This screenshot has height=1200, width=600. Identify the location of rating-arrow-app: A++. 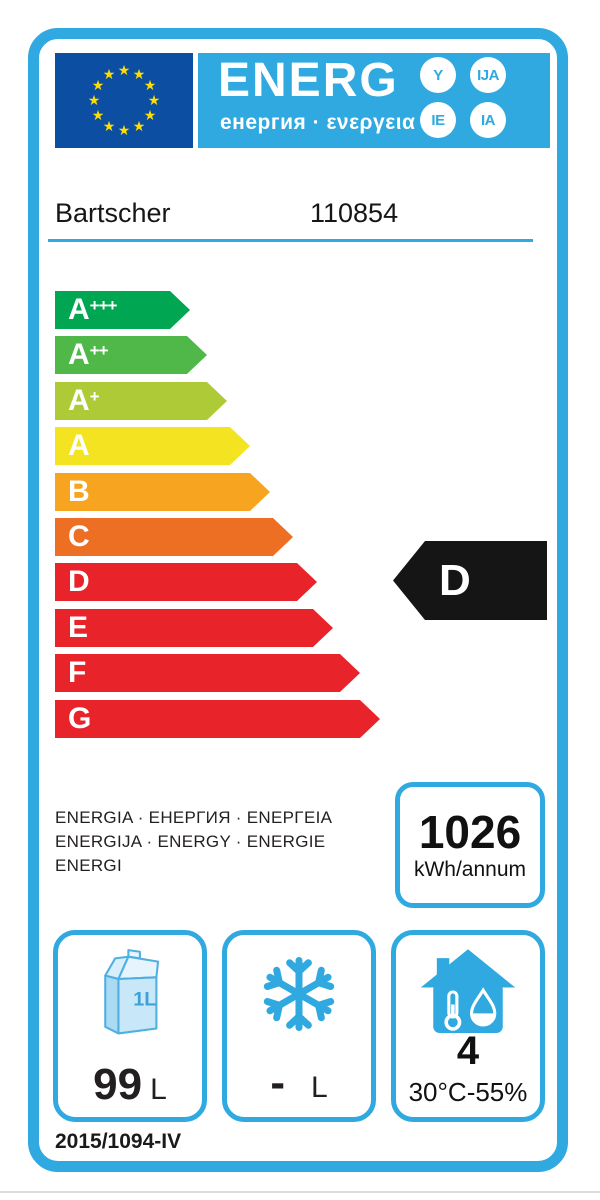
(131, 355).